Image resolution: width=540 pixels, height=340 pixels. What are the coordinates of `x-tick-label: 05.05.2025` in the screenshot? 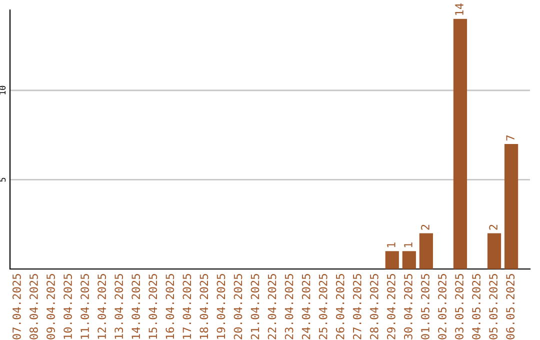 It's located at (493, 307).